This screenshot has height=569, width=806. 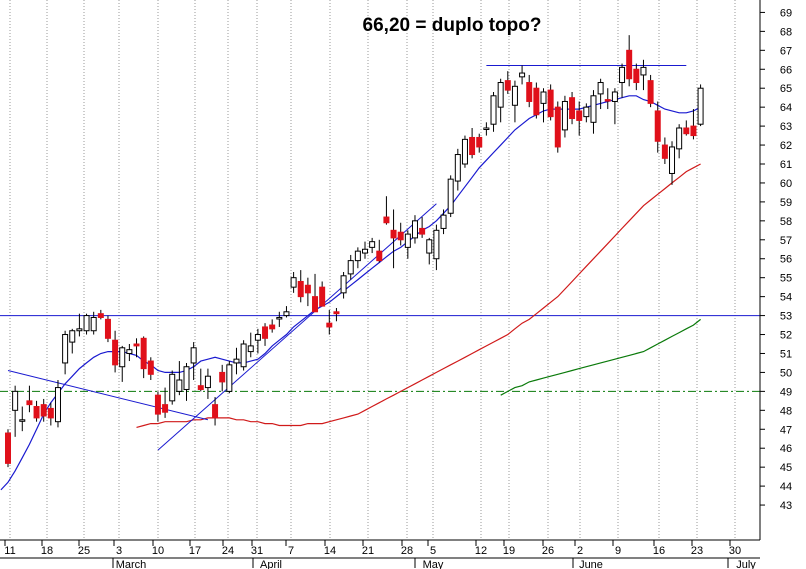 What do you see at coordinates (786, 487) in the screenshot?
I see `y-tick-label: 44` at bounding box center [786, 487].